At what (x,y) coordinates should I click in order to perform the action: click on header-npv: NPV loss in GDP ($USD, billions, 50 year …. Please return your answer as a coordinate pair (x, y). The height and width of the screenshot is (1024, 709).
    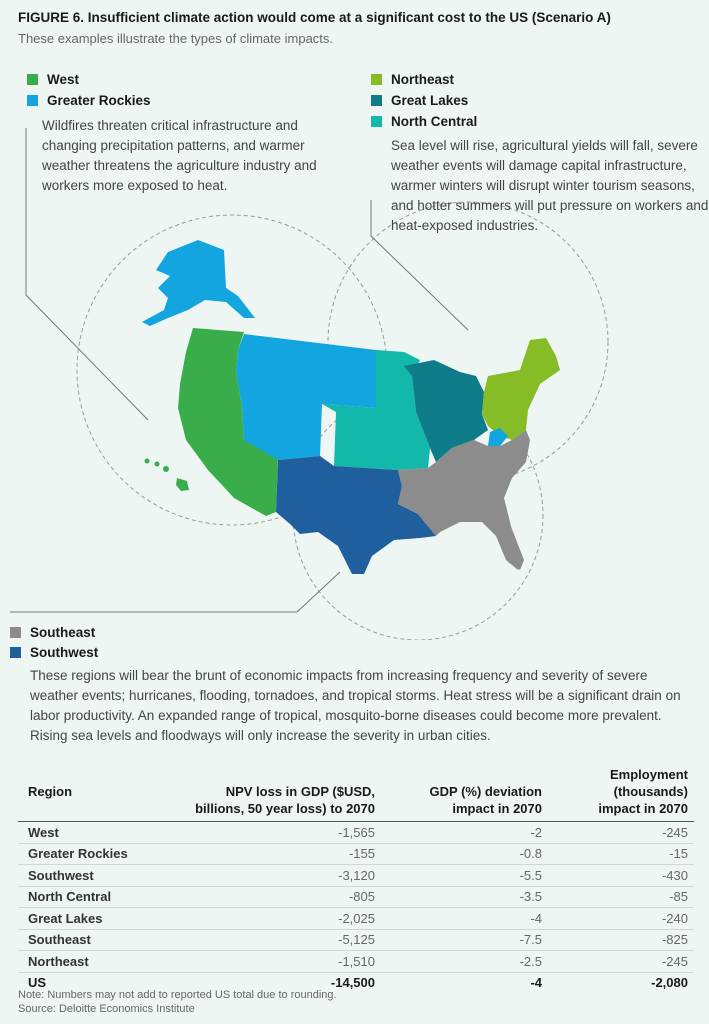
    Looking at the image, I should click on (282, 792).